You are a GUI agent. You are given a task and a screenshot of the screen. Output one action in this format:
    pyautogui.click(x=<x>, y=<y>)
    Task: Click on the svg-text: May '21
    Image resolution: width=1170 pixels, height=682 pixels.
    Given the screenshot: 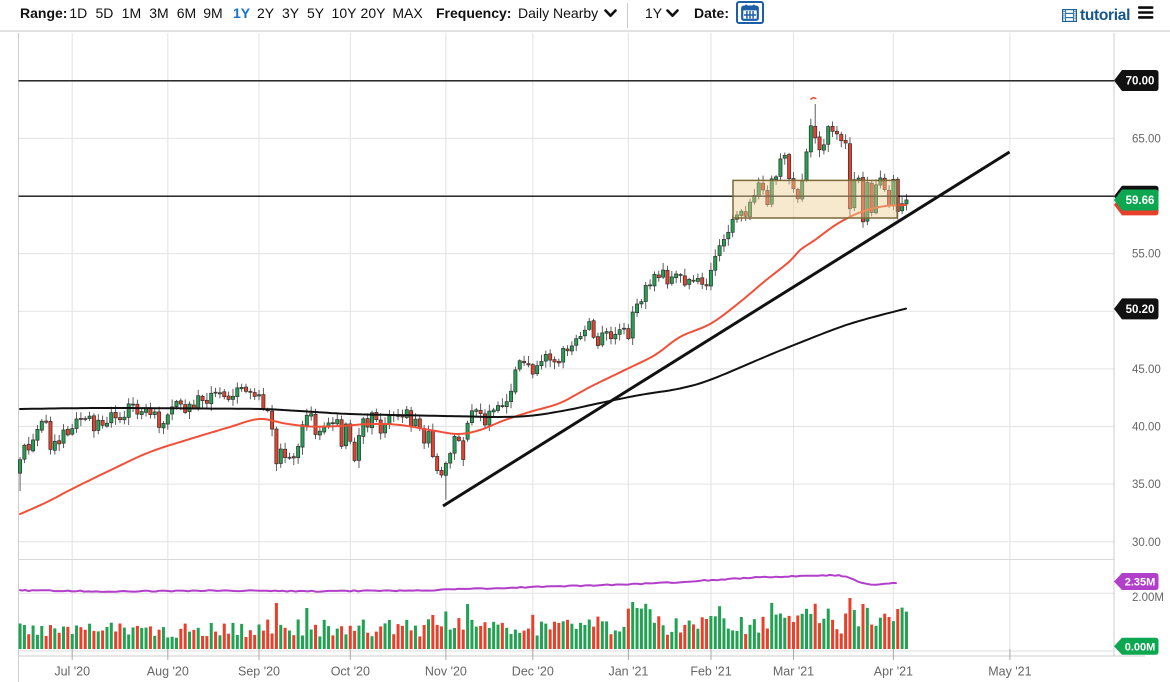 What is the action you would take?
    pyautogui.click(x=1009, y=672)
    